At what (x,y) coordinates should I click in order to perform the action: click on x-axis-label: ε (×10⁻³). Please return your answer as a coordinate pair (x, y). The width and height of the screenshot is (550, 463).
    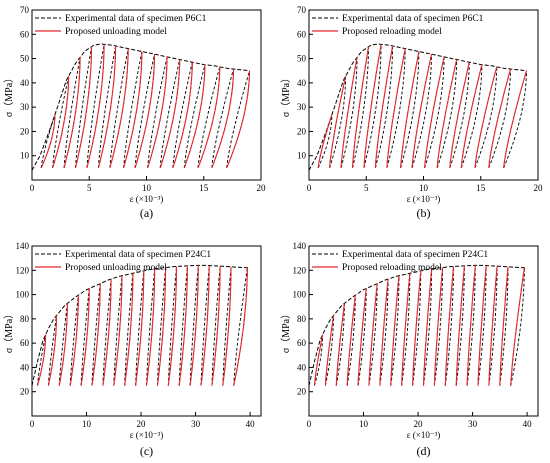
    Looking at the image, I should click on (424, 435).